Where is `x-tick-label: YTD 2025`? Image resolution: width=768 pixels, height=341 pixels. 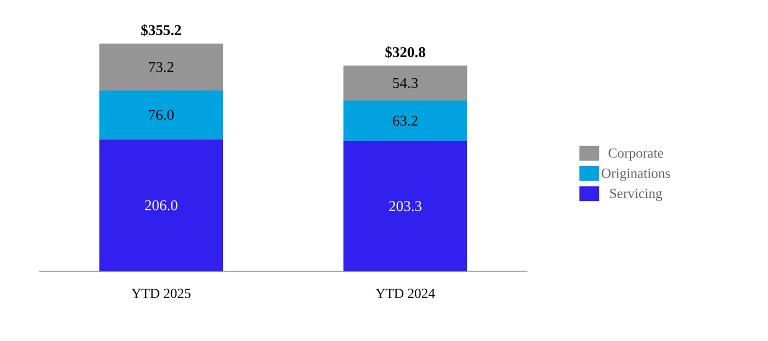 x-tick-label: YTD 2025 is located at coordinates (161, 293).